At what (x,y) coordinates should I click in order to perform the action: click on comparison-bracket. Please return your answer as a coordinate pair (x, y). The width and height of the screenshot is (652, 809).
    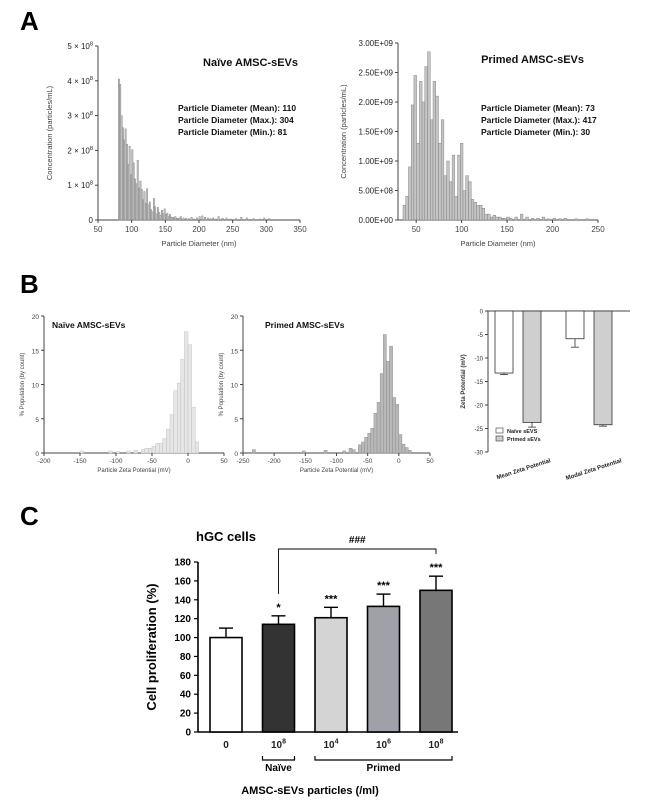
    Looking at the image, I should click on (357, 571).